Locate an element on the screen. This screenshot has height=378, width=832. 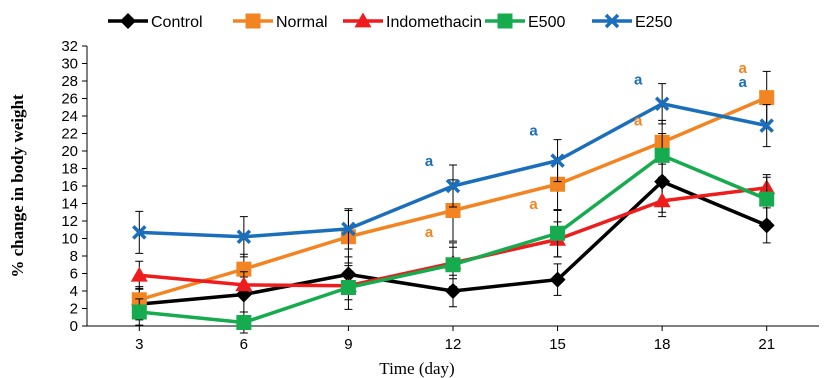
x-tick-label: 18 is located at coordinates (662, 344).